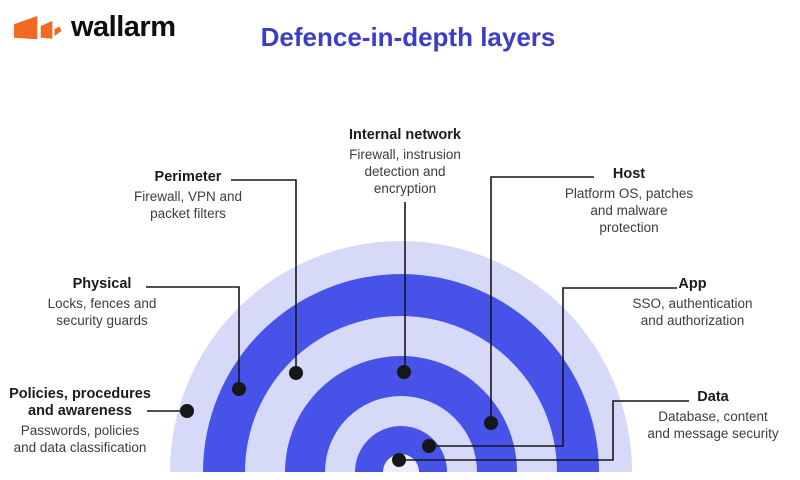 The image size is (800, 480). What do you see at coordinates (692, 312) in the screenshot?
I see `label-app-subtitle: SSO, authentication and authorization` at bounding box center [692, 312].